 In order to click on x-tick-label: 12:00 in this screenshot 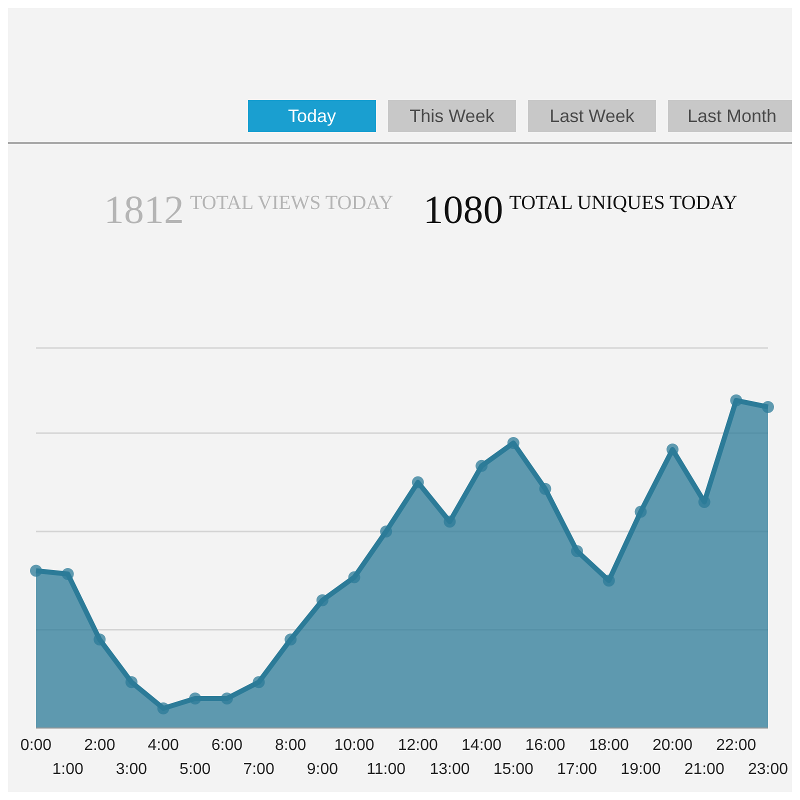, I will do `click(418, 745)`.